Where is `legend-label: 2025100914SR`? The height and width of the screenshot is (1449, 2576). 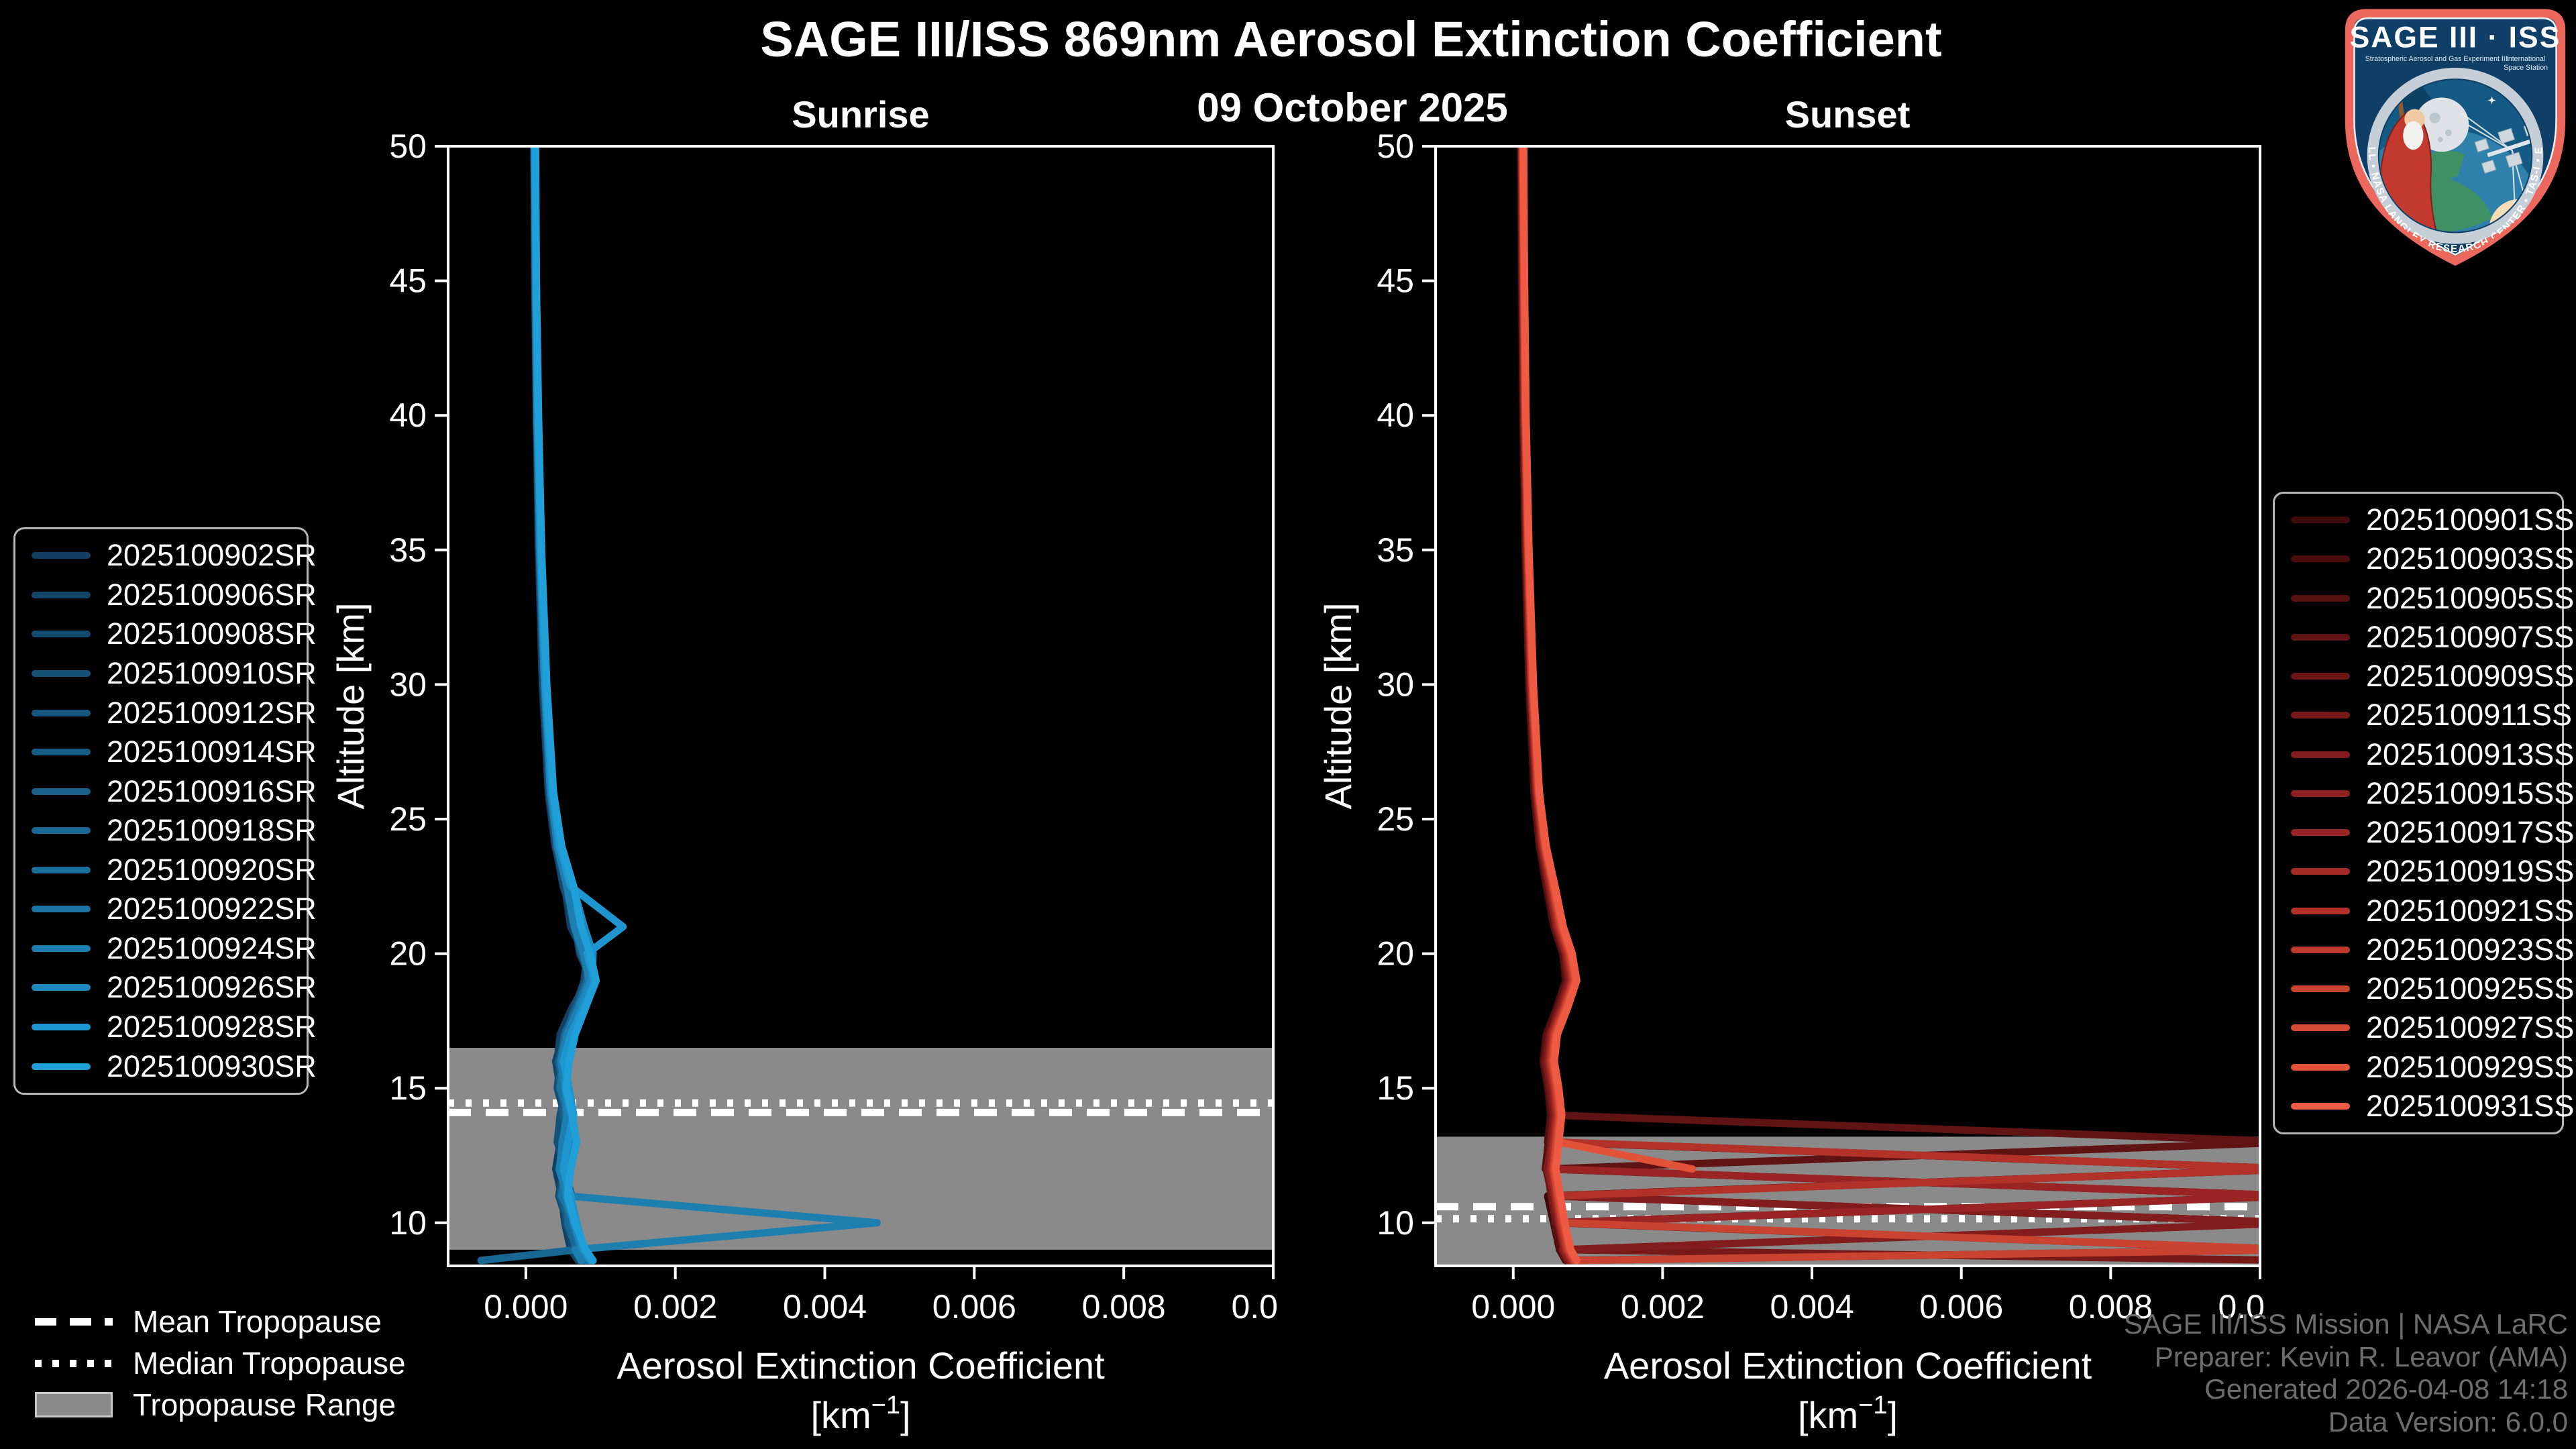
legend-label: 2025100914SR is located at coordinates (212, 752).